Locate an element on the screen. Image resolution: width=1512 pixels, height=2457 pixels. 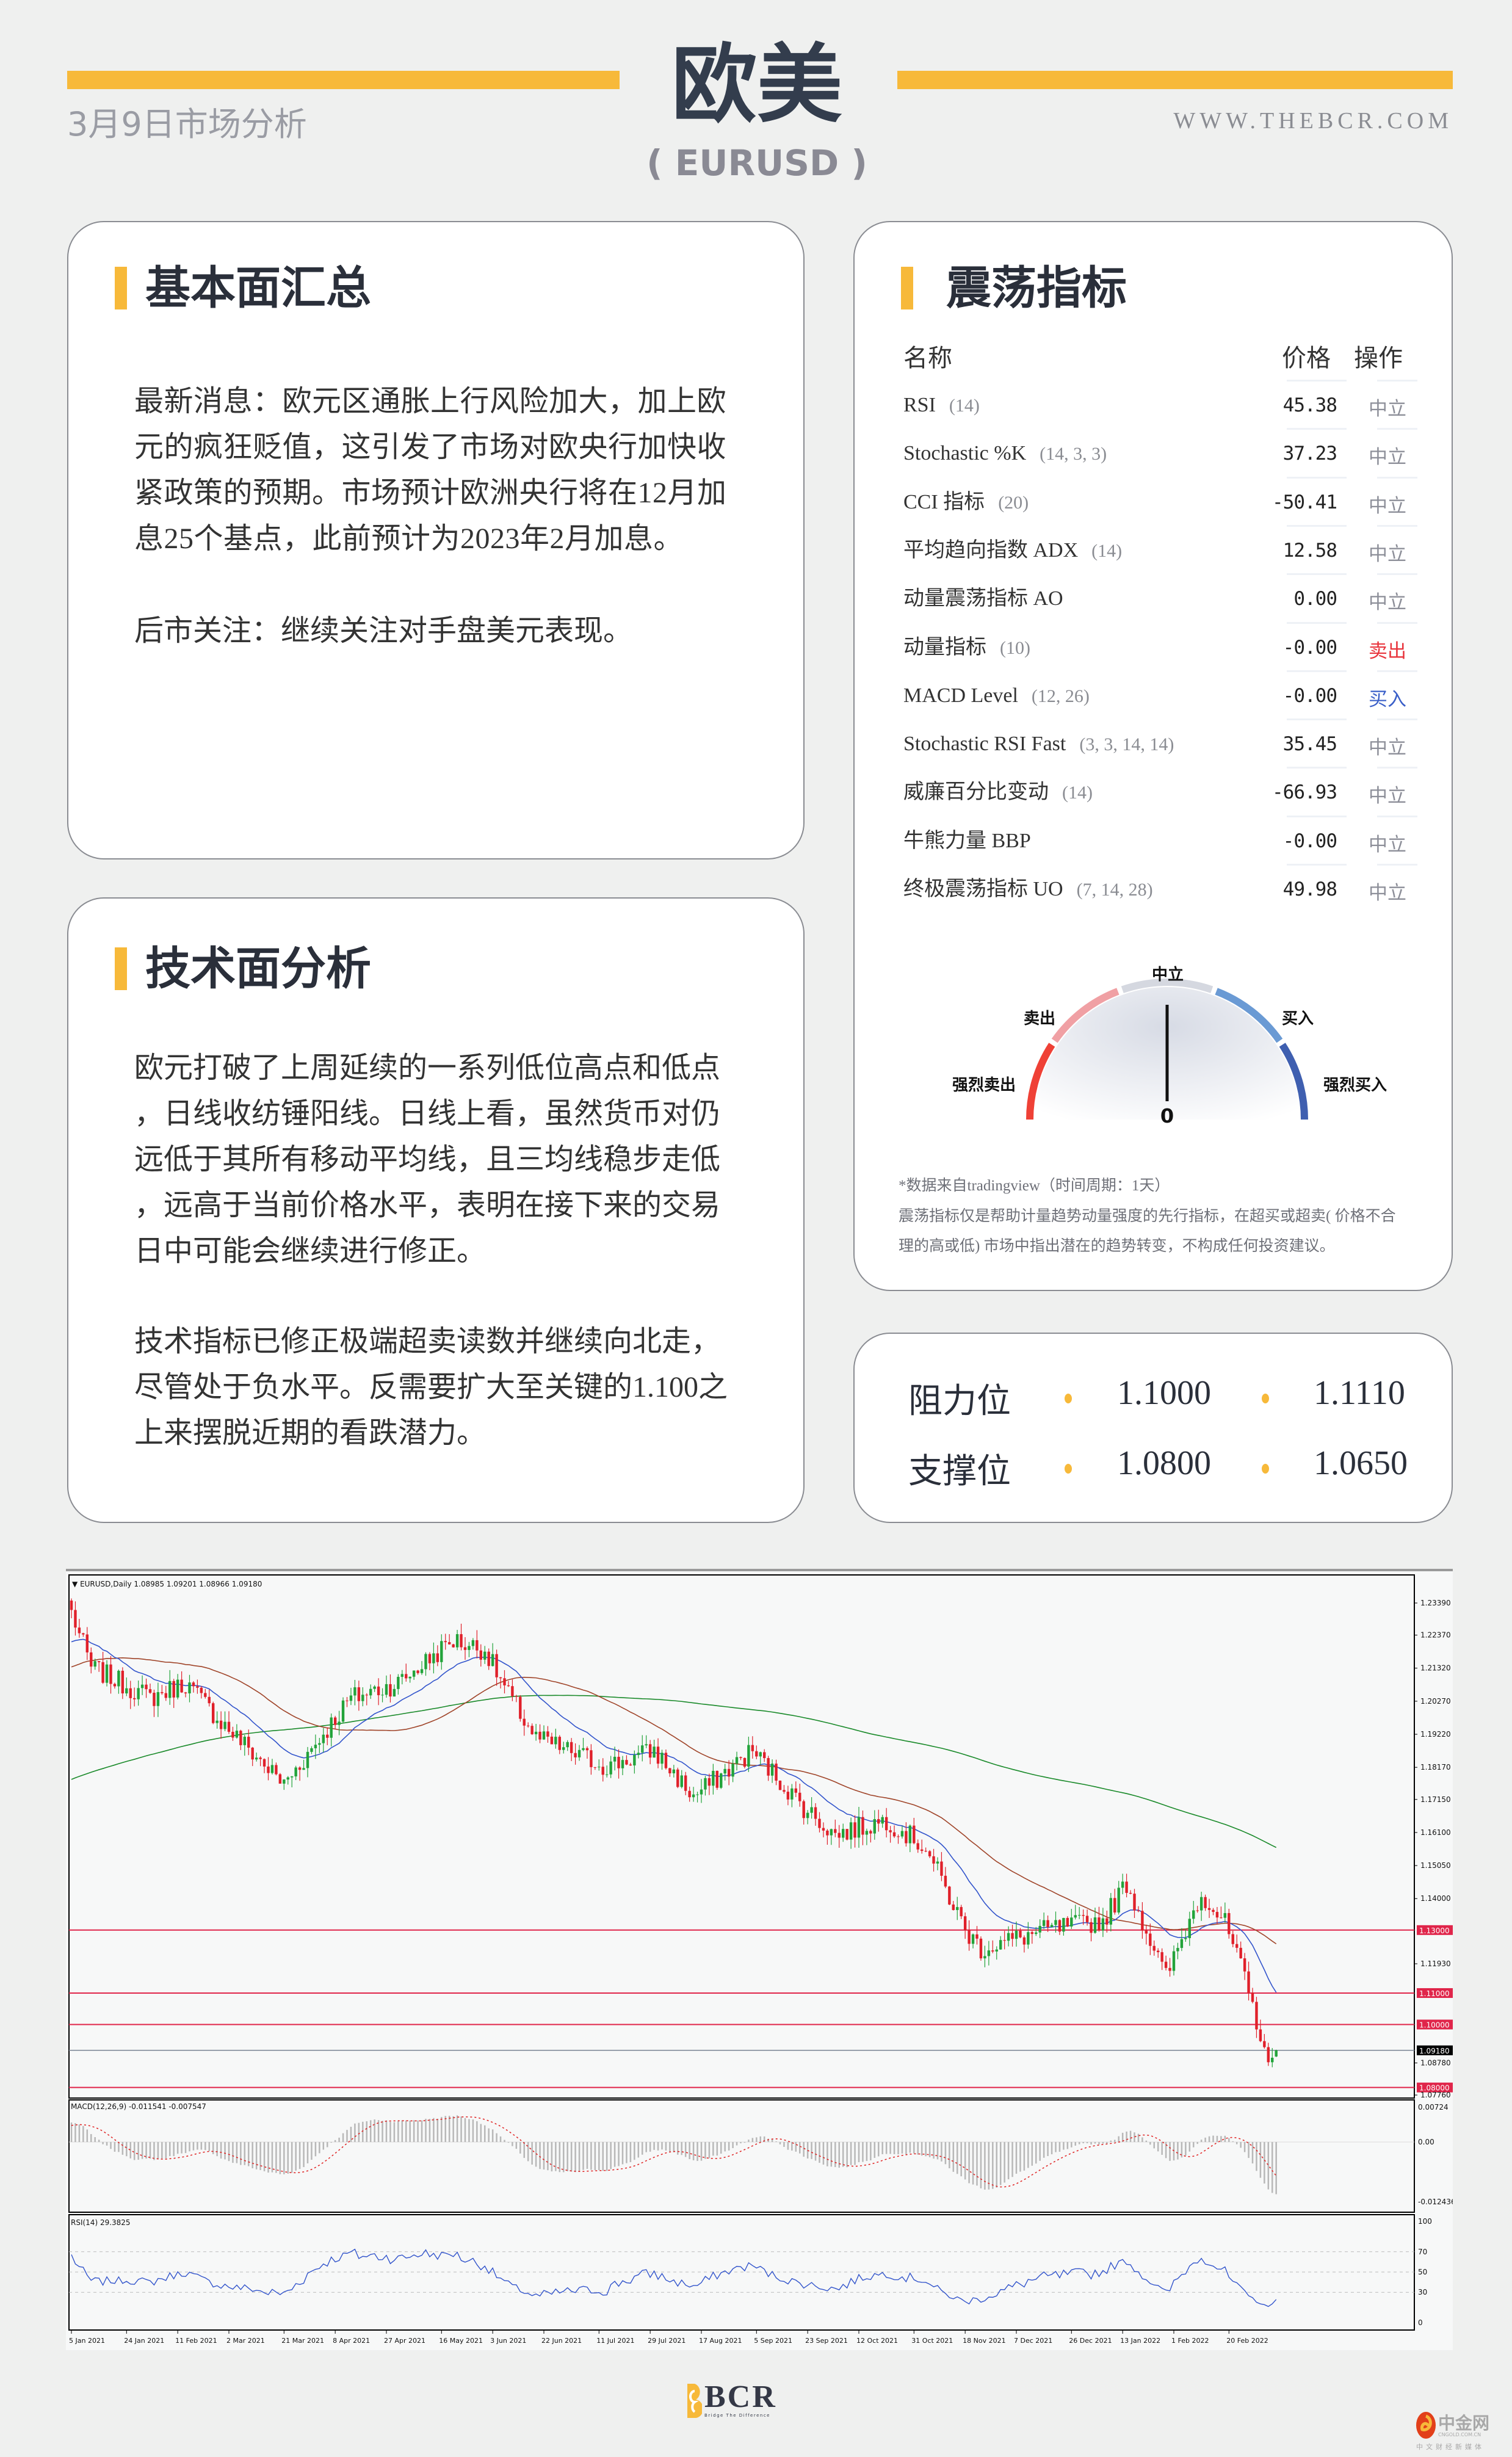
indicator-label: Stochastic %K is located at coordinates (965, 453).